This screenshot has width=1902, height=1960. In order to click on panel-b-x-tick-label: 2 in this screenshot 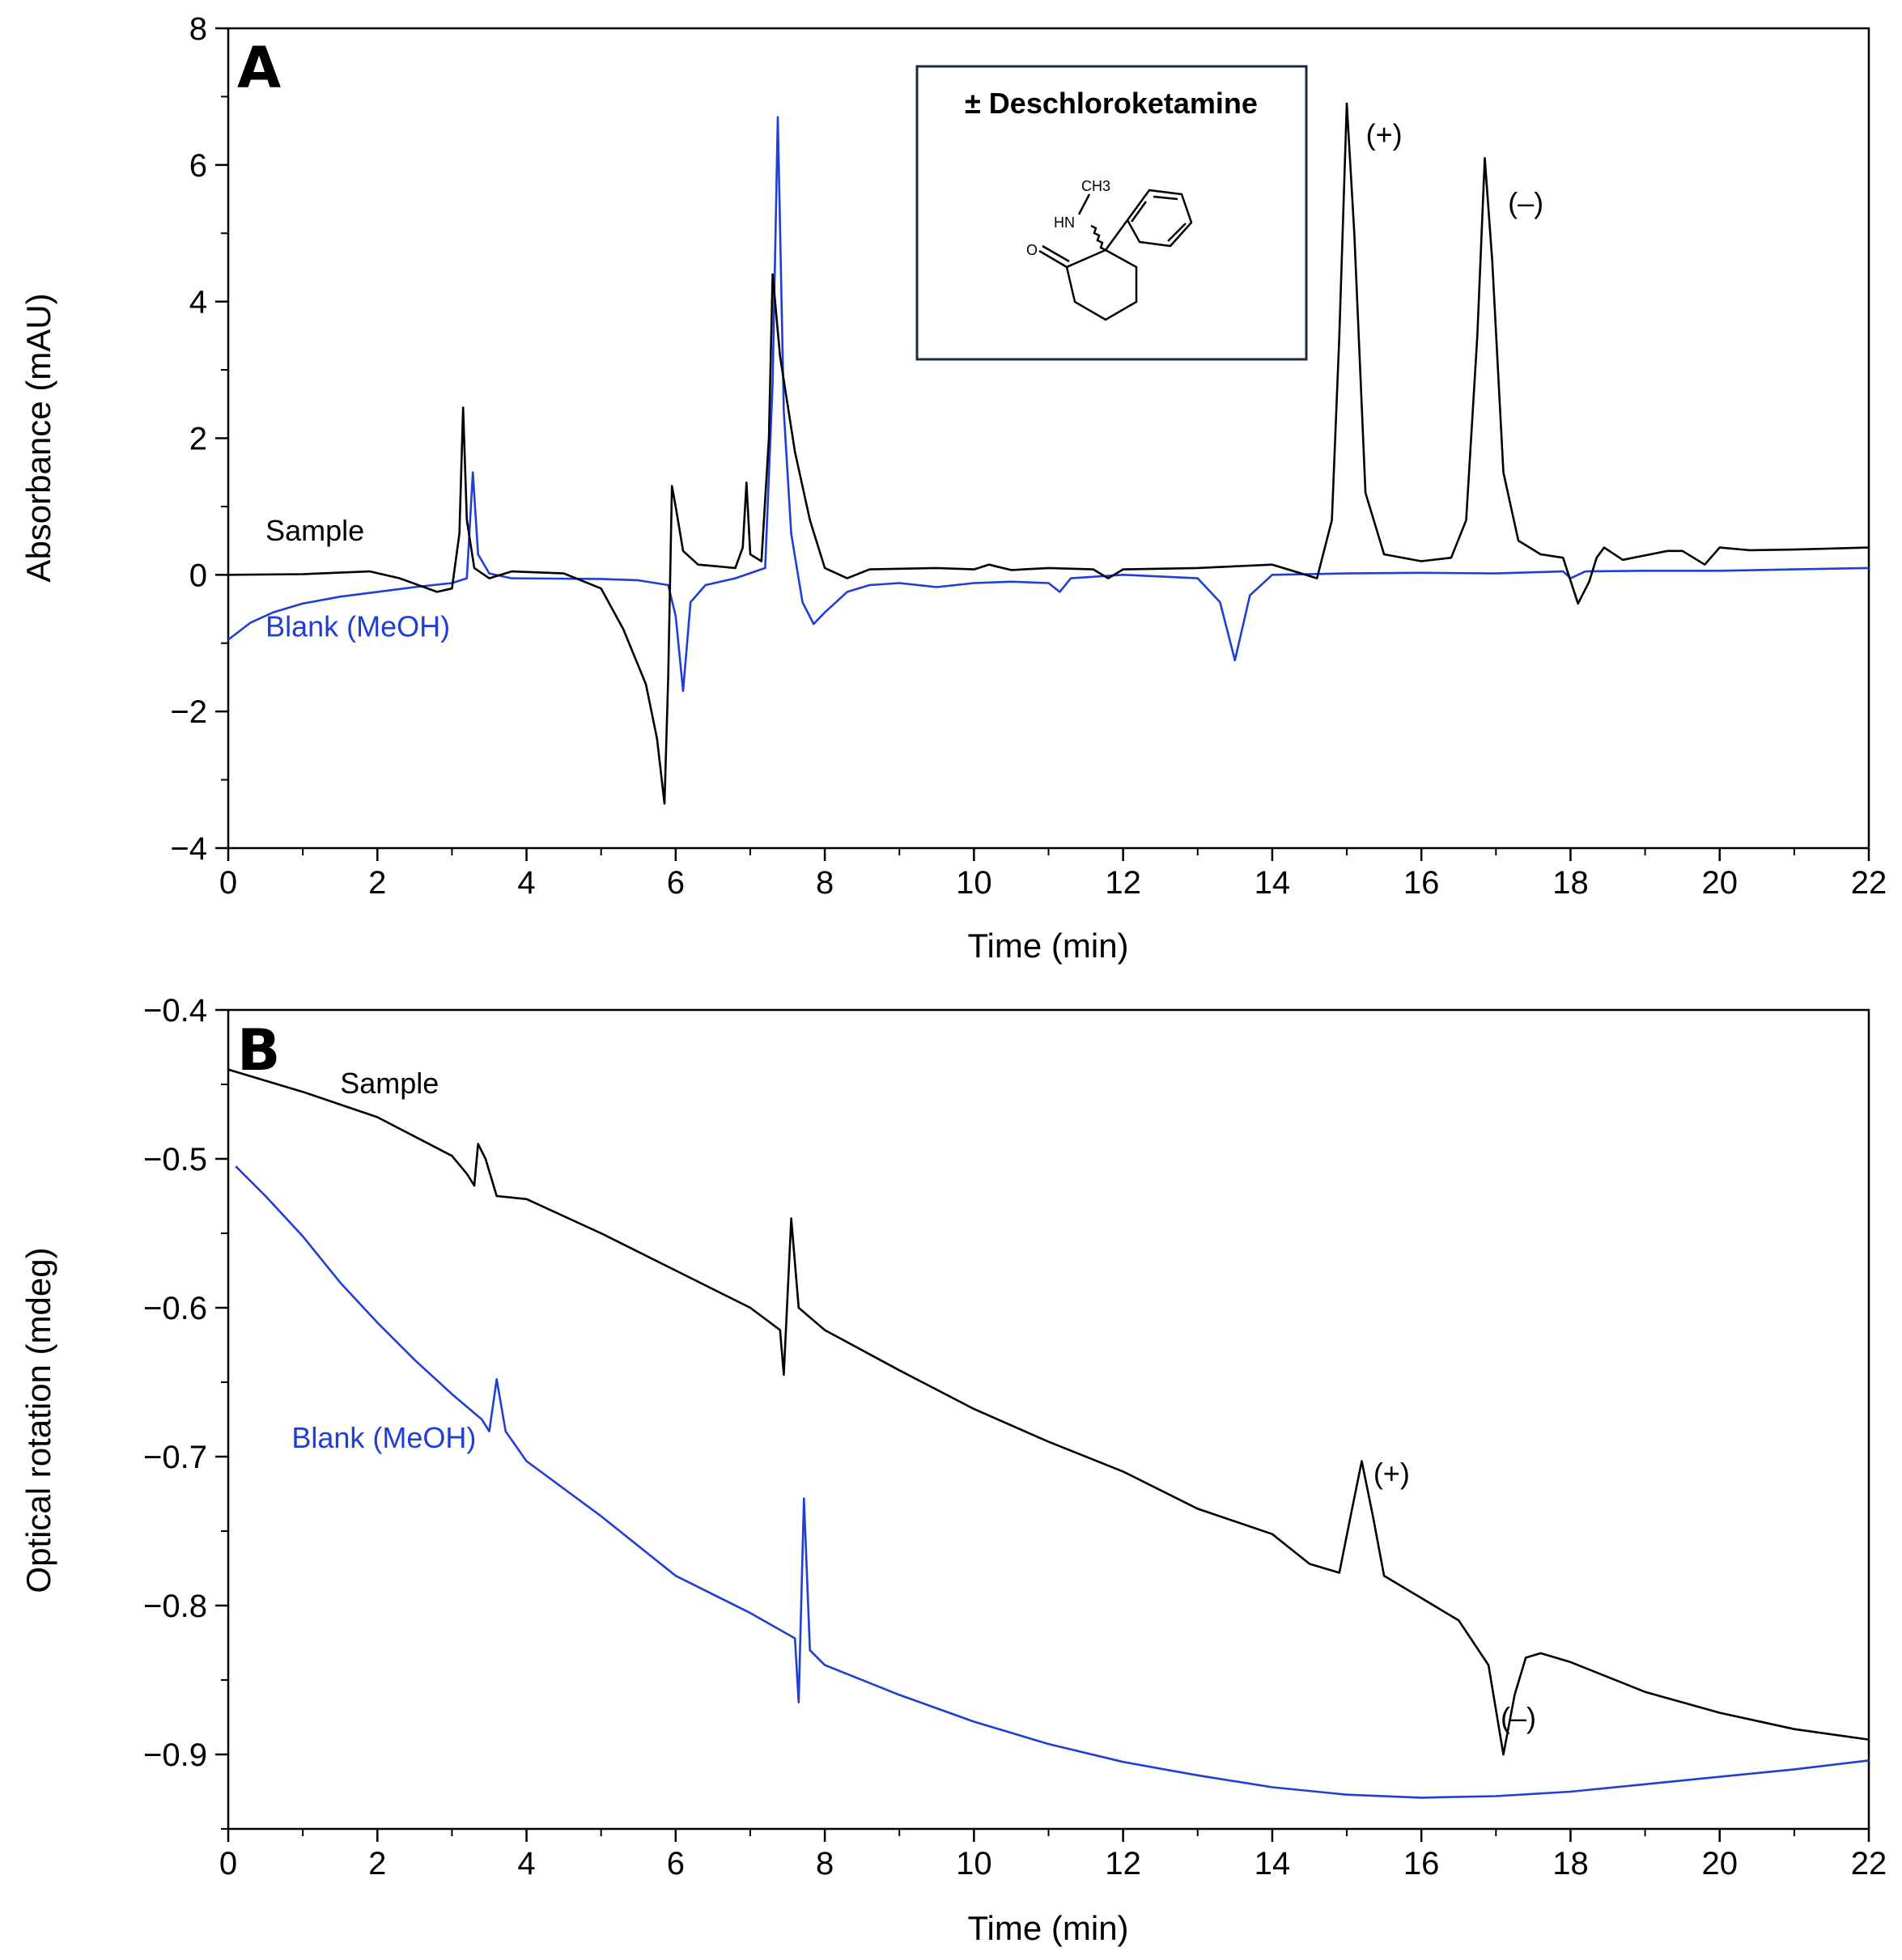, I will do `click(377, 1864)`.